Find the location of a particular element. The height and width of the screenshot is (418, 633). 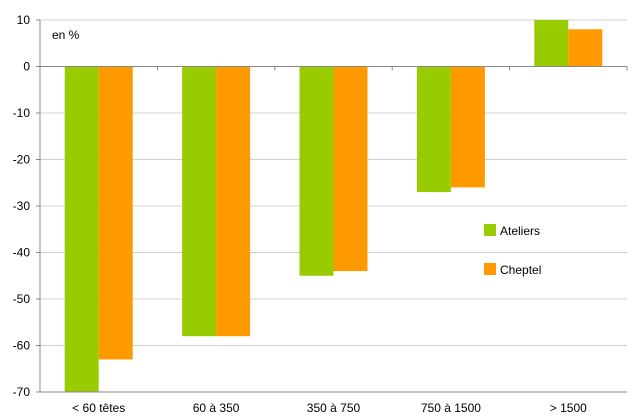

y-tick-label: -20 is located at coordinates (22, 160).